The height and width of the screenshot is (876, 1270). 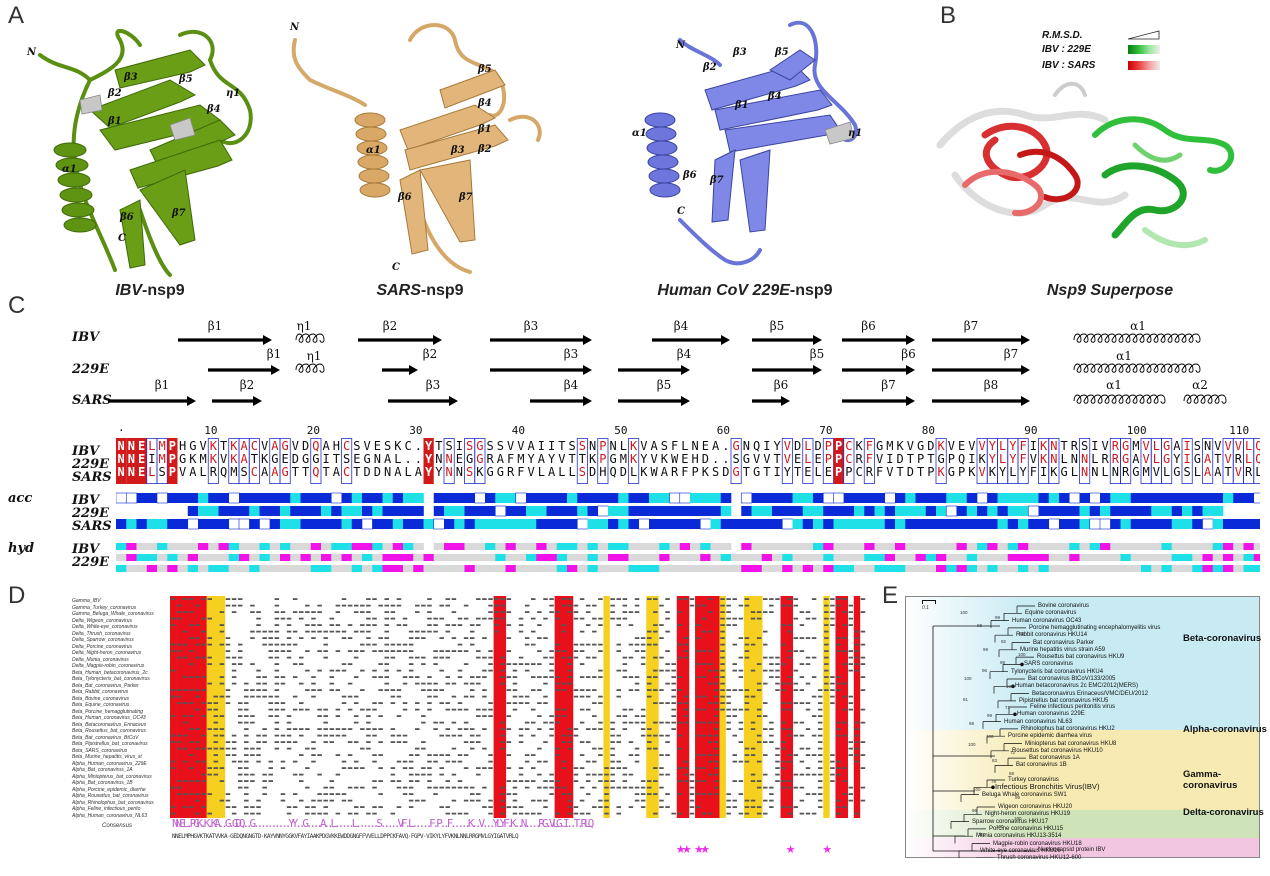 I want to click on aln-res-1-79: T, so click(x=930, y=459).